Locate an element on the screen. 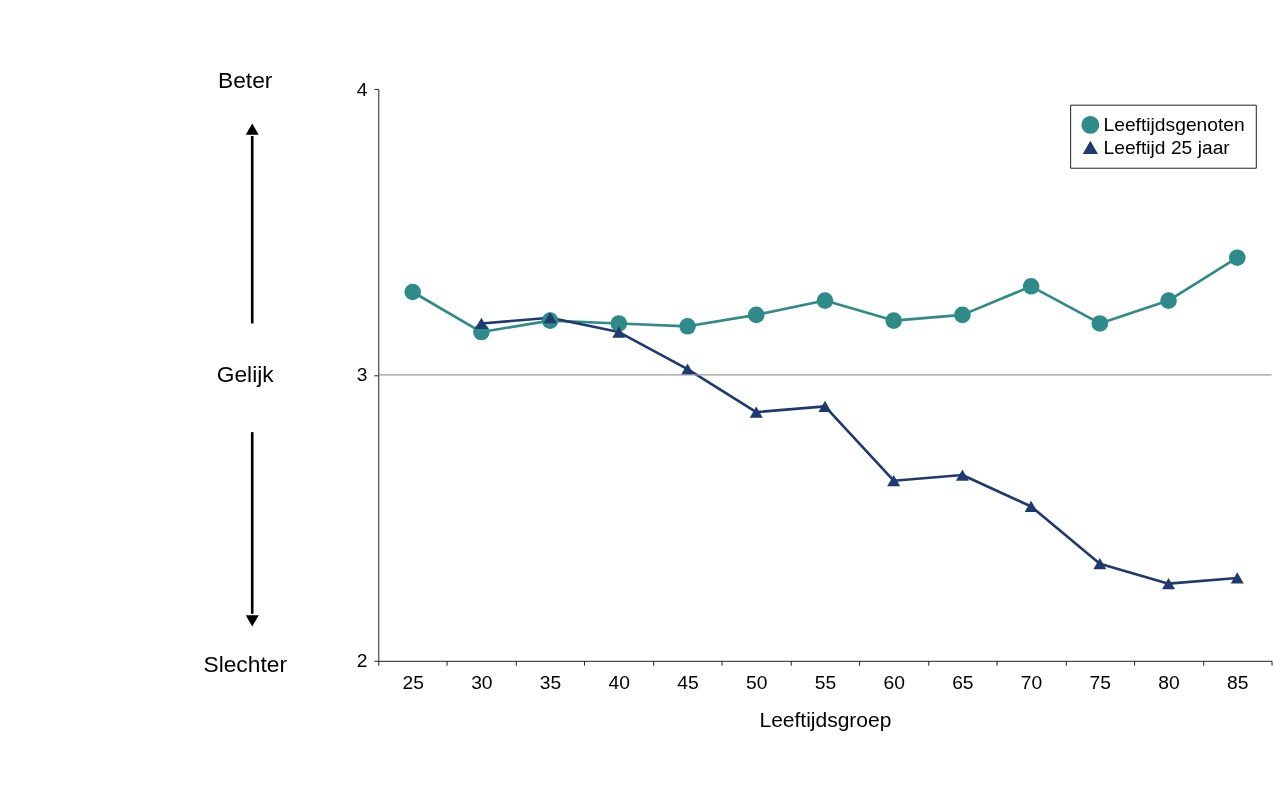 The image size is (1276, 805). legend-label: Leeftijdsgenoten is located at coordinates (1174, 125).